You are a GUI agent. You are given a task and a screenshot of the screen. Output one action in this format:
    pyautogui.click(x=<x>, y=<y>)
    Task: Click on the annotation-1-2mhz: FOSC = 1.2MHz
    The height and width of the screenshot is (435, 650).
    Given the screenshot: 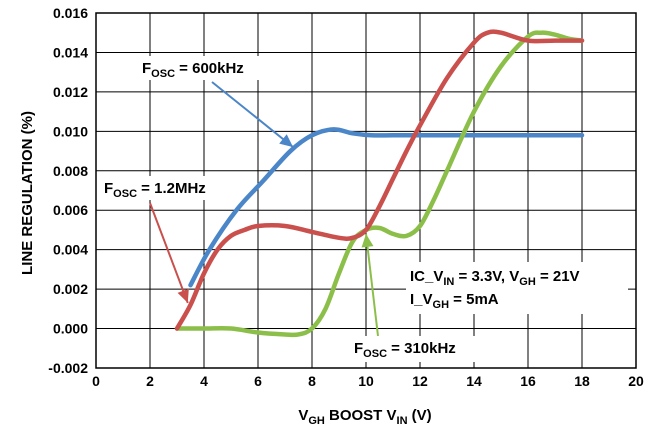 What is the action you would take?
    pyautogui.click(x=155, y=190)
    